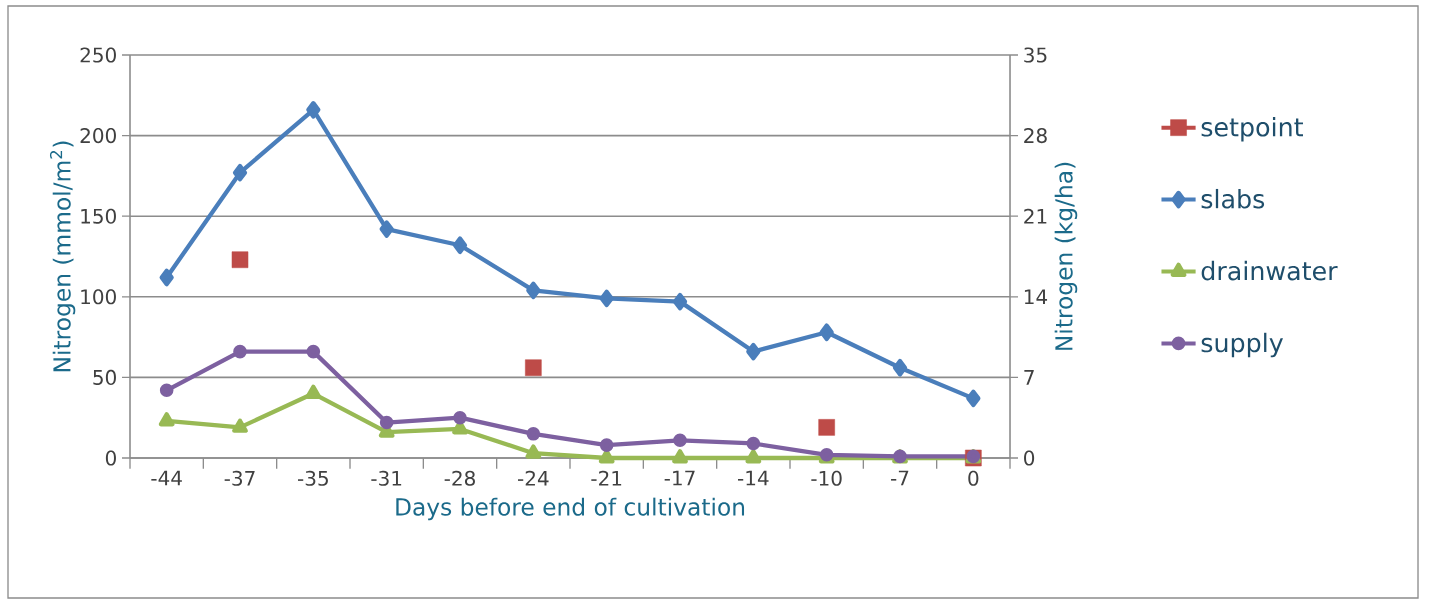 This screenshot has width=1429, height=601. What do you see at coordinates (386, 478) in the screenshot?
I see `x-tick-label: -31` at bounding box center [386, 478].